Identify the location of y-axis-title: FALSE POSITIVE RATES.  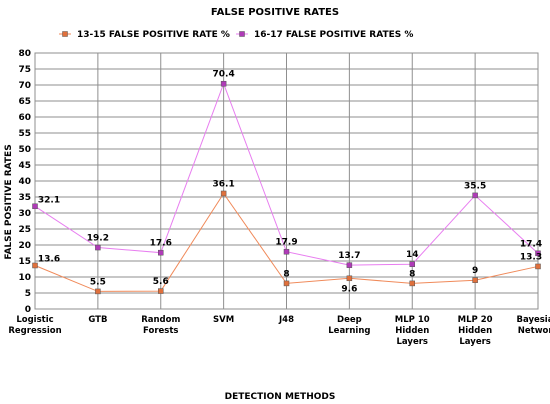
(9, 201).